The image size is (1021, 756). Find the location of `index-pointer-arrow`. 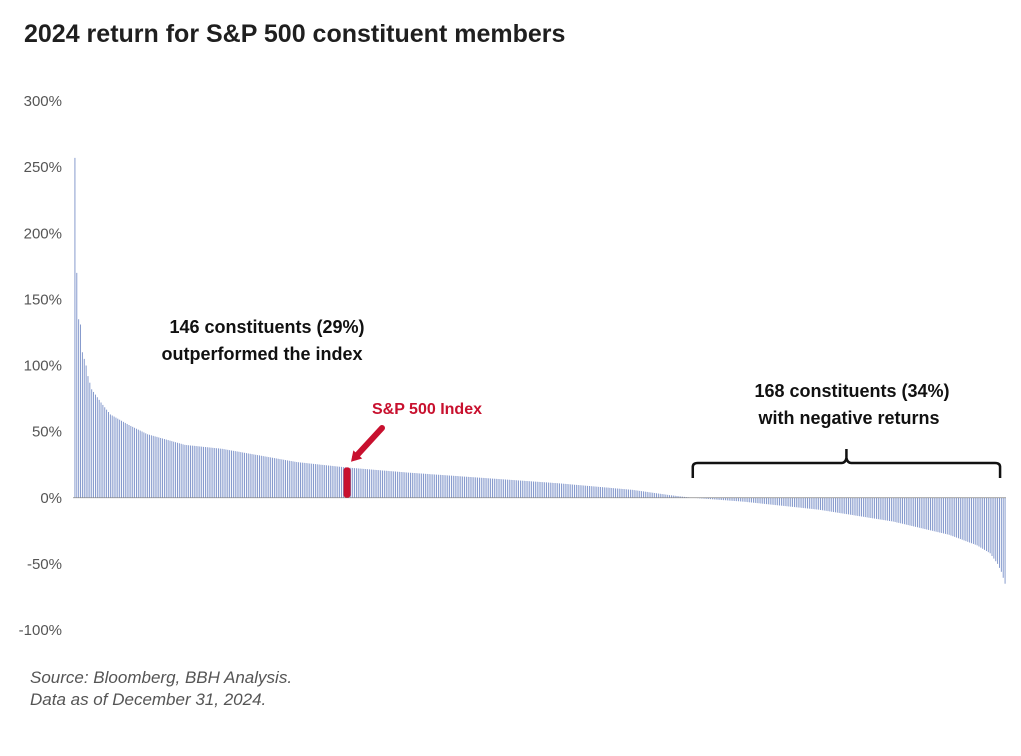

index-pointer-arrow is located at coordinates (368, 443).